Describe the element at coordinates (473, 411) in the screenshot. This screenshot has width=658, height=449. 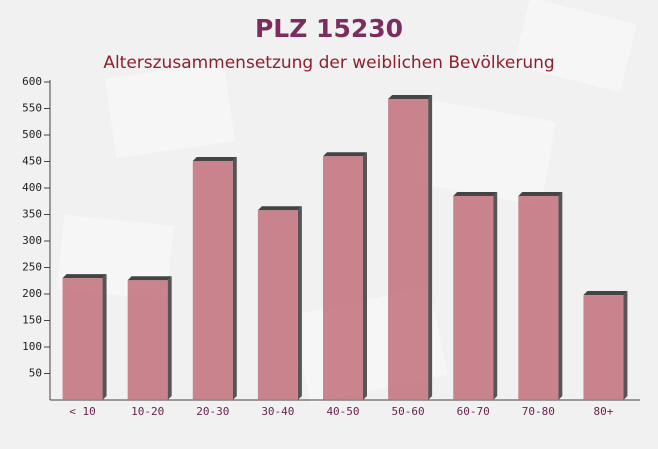
I see `x-tick-label: 60-70` at that location.